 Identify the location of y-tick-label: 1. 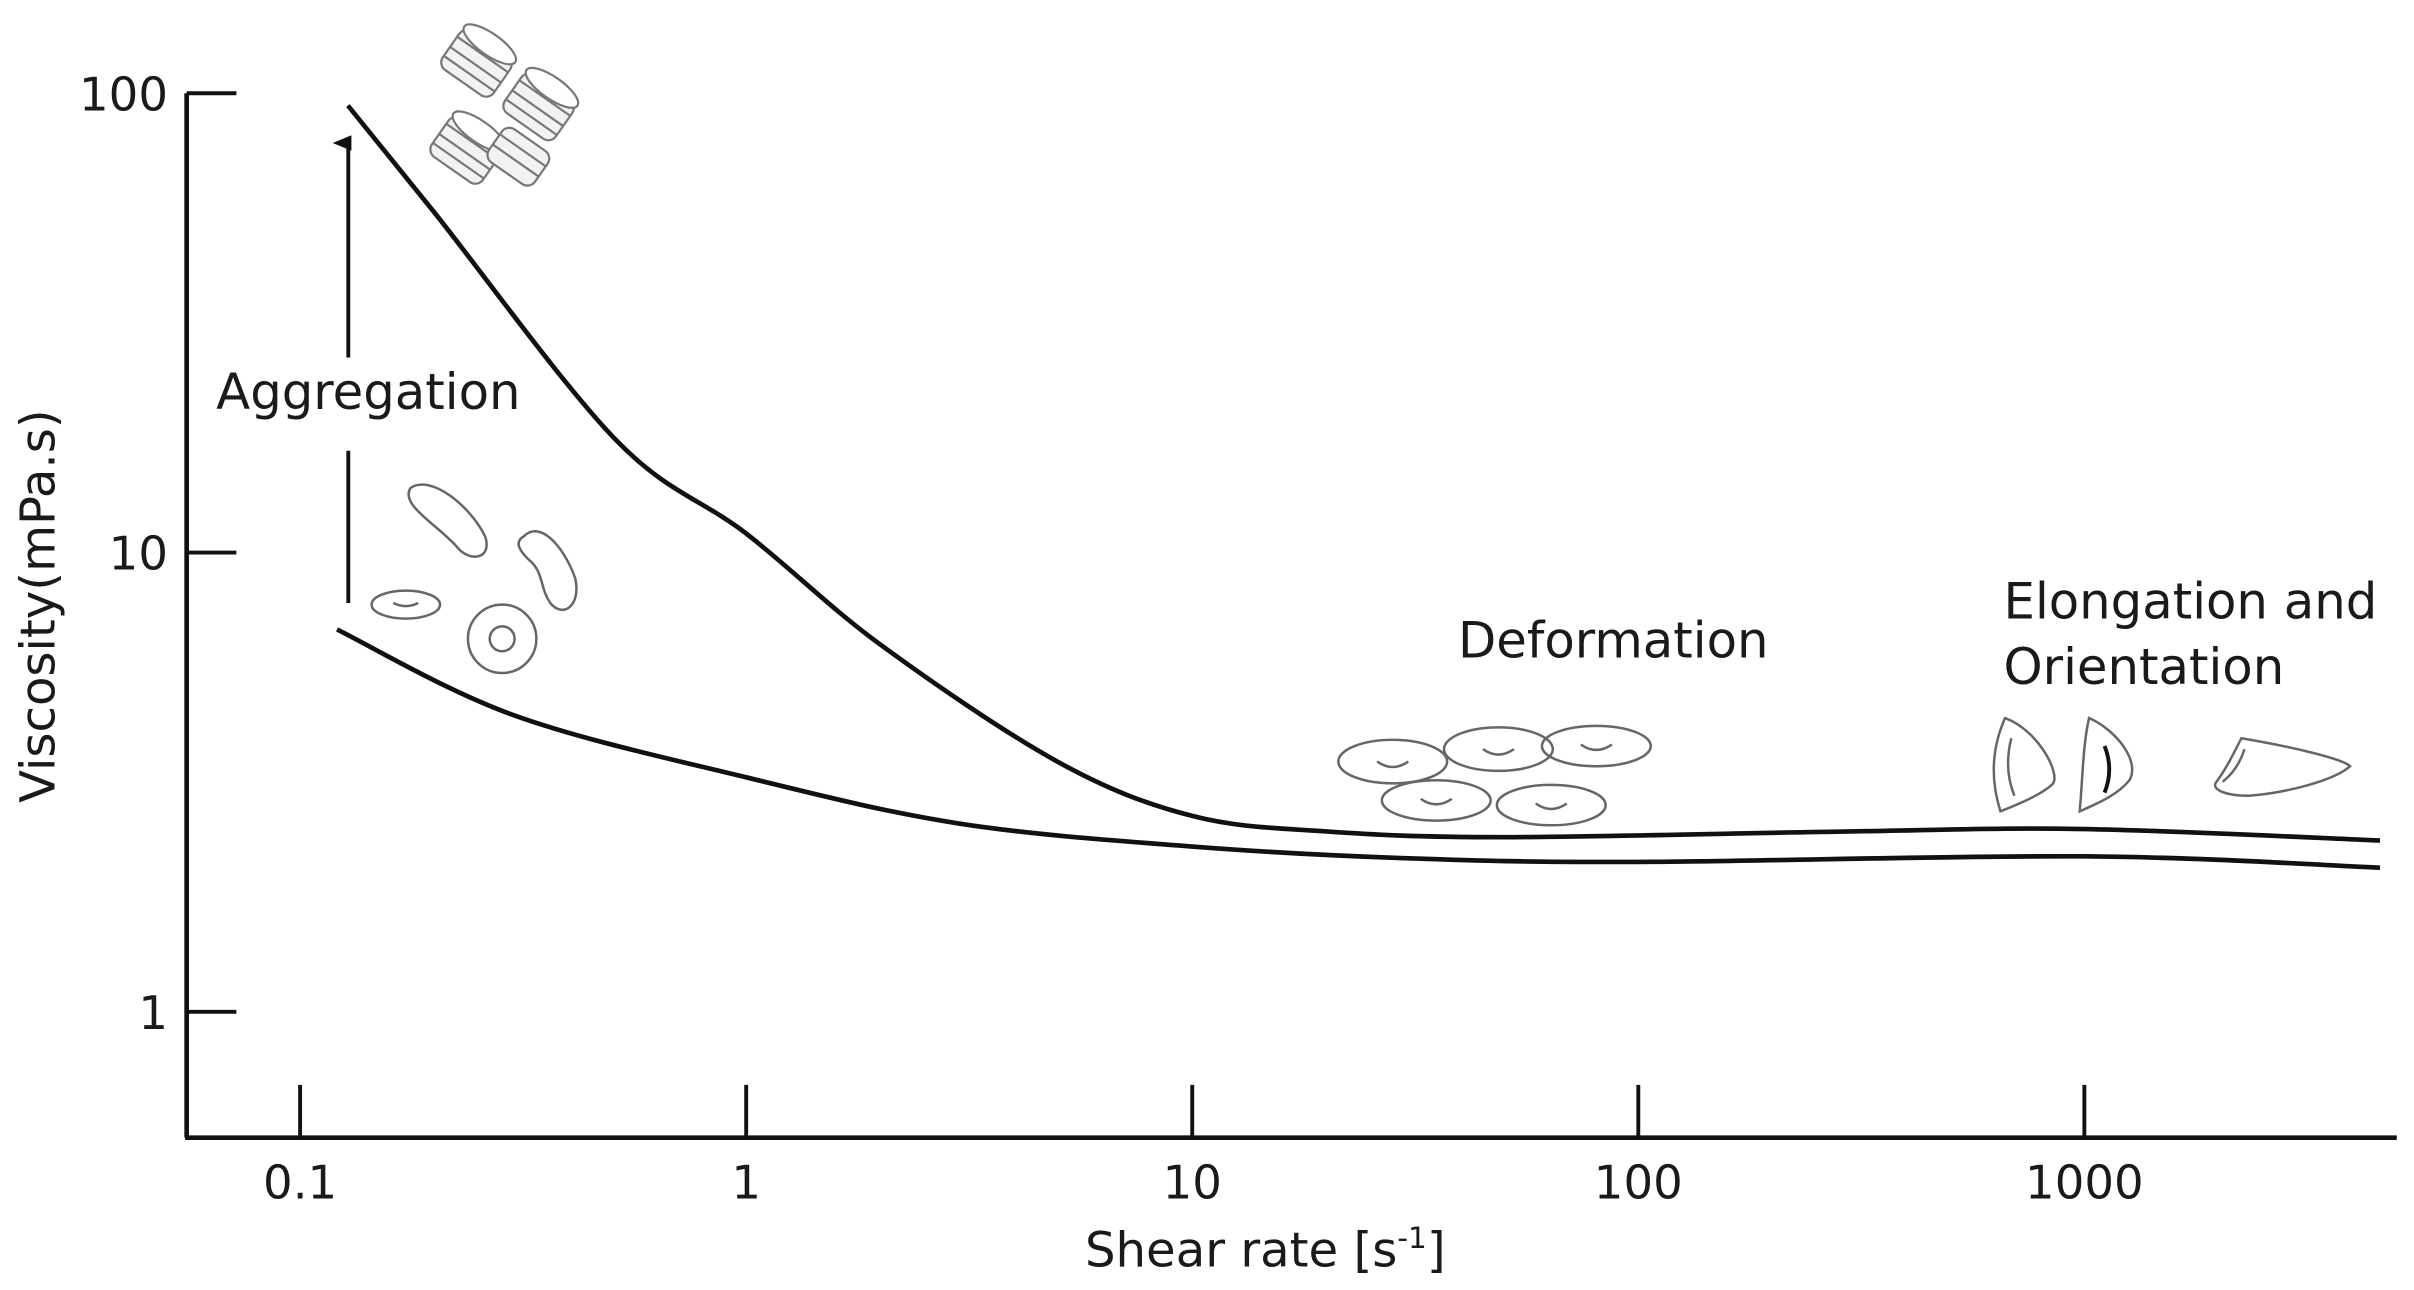
(153, 1013).